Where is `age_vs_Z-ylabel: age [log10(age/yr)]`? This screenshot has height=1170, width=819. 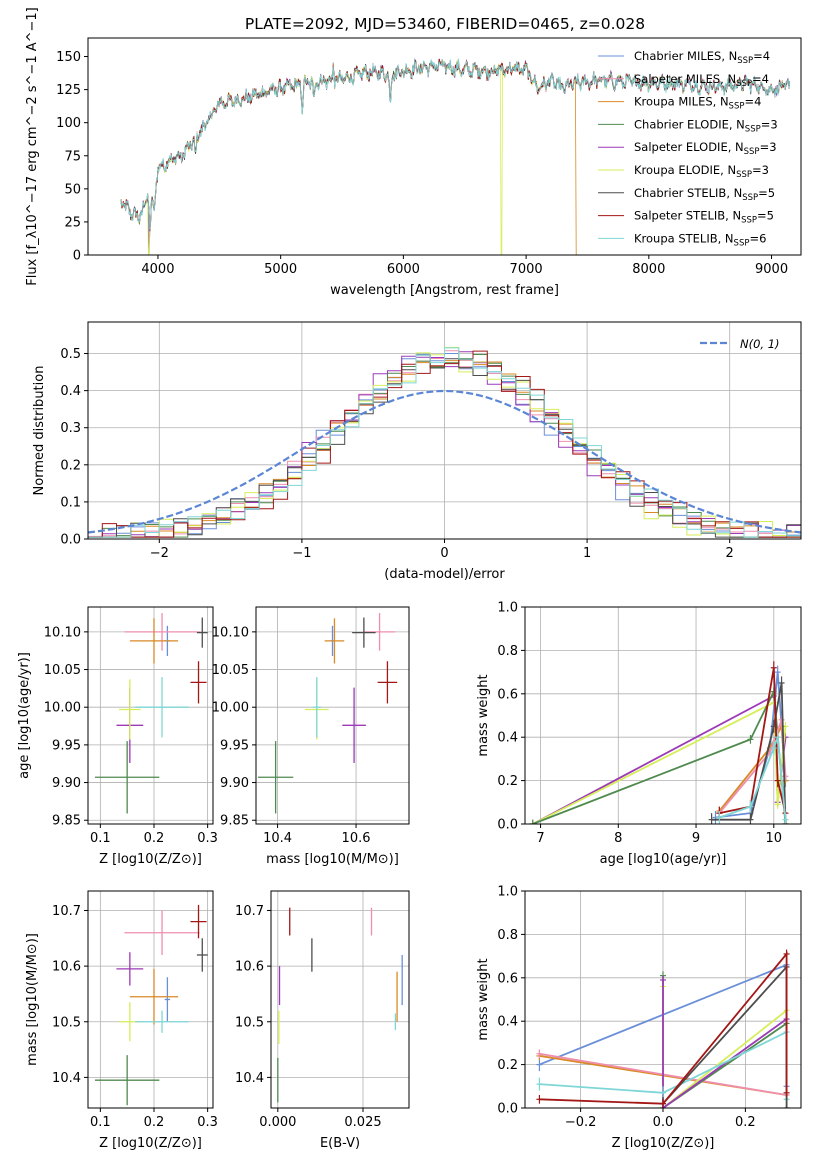
age_vs_Z-ylabel: age [log10(age/yr)] is located at coordinates (24, 715).